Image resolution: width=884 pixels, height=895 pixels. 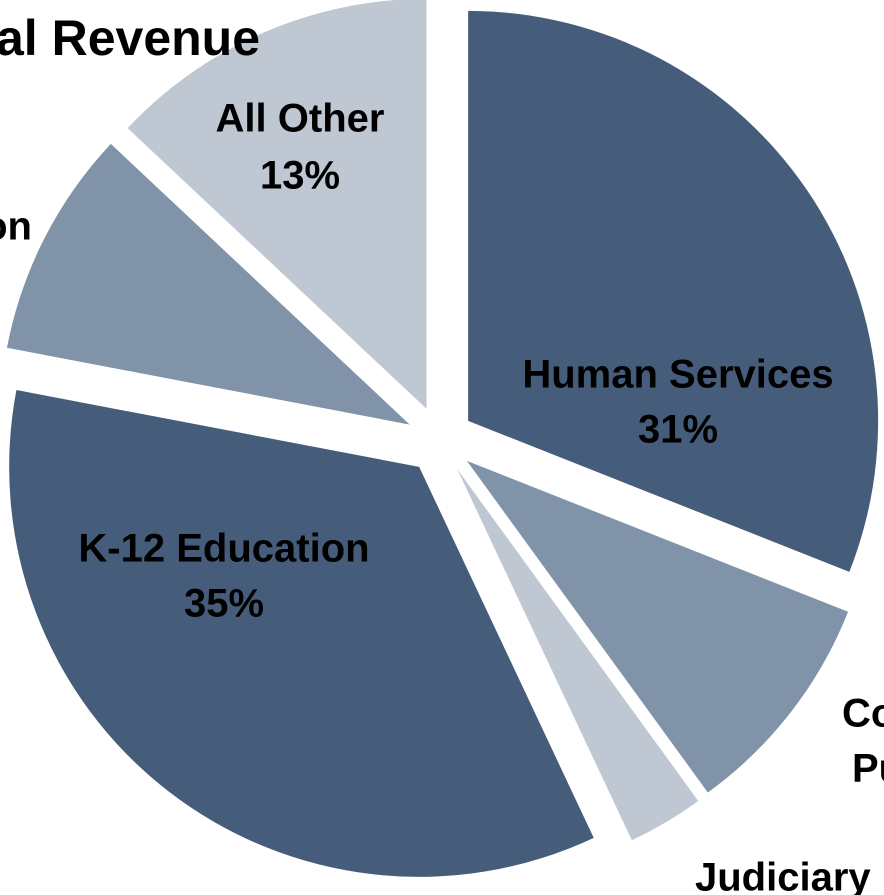 I want to click on slice-label: Co, so click(x=863, y=714).